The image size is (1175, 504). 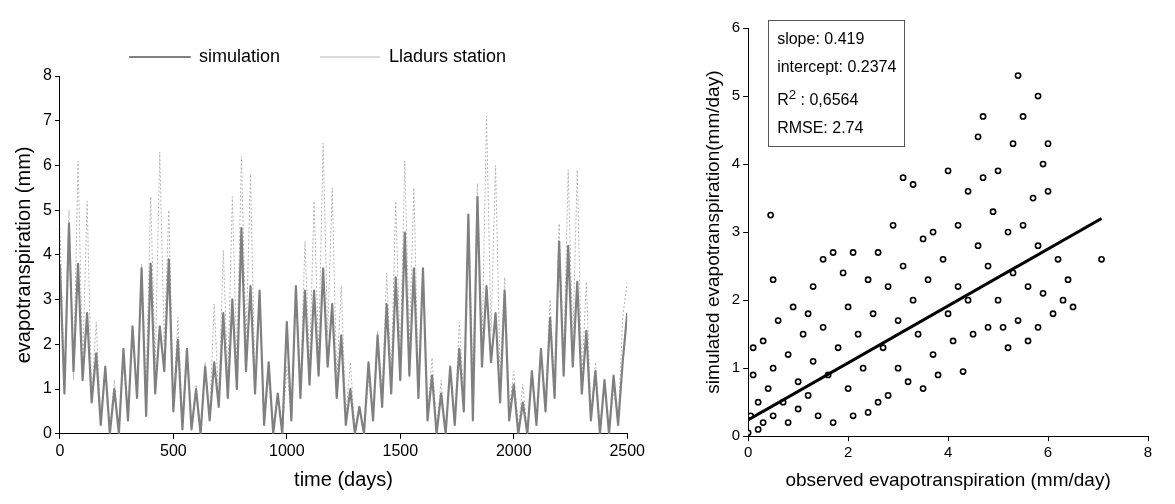 What do you see at coordinates (447, 55) in the screenshot?
I see `legend-label: Lladurs station` at bounding box center [447, 55].